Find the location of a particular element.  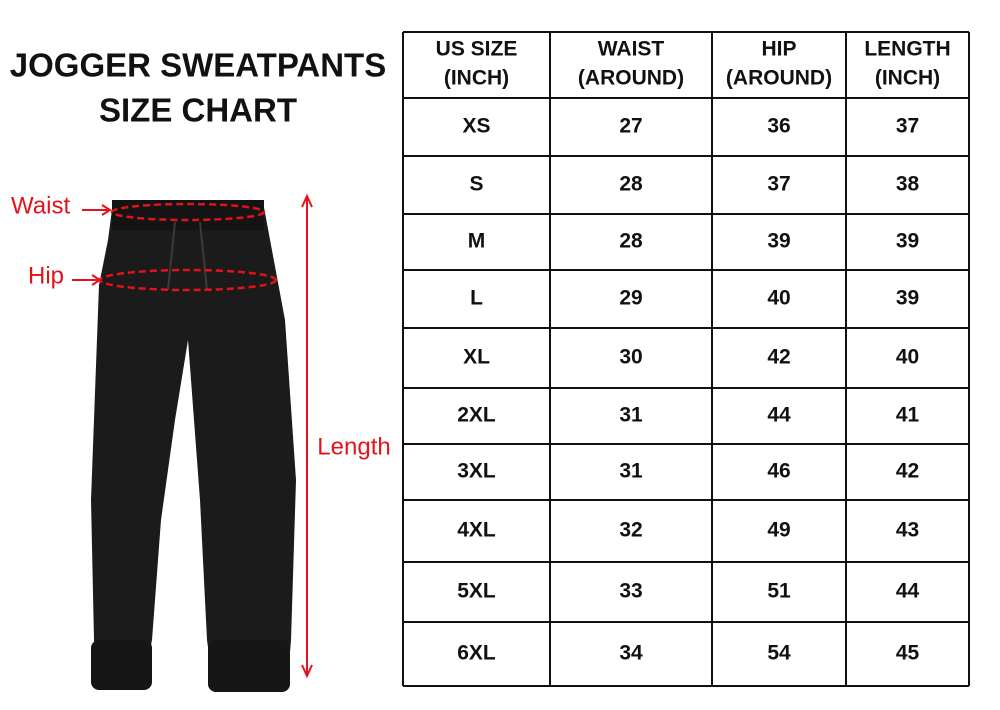

title-line: SIZE CHART is located at coordinates (198, 110).